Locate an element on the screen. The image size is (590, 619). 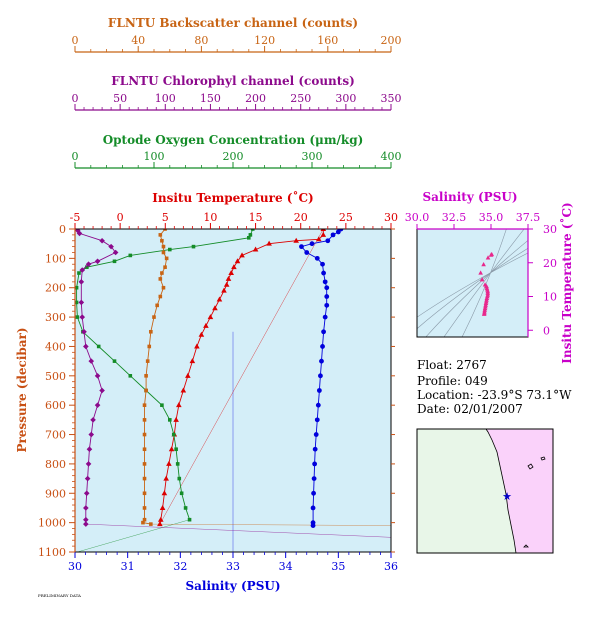
temperature-series is located at coordinates (242, 378).